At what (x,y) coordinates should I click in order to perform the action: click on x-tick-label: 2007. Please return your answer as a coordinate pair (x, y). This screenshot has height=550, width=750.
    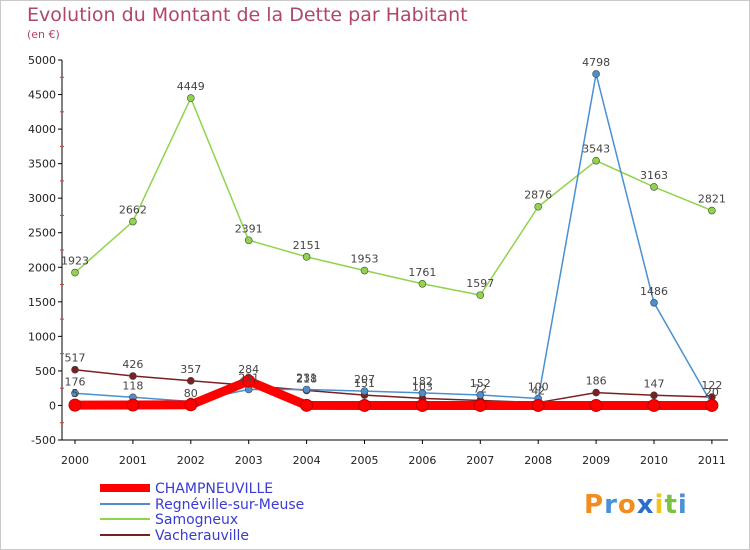
    Looking at the image, I should click on (480, 460).